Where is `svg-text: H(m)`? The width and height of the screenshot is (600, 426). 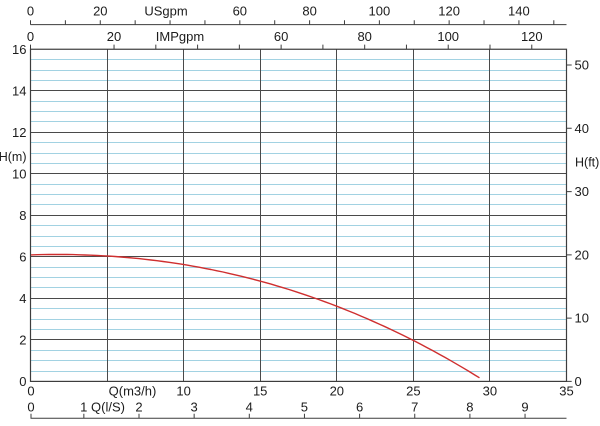 svg-text: H(m) is located at coordinates (13, 157).